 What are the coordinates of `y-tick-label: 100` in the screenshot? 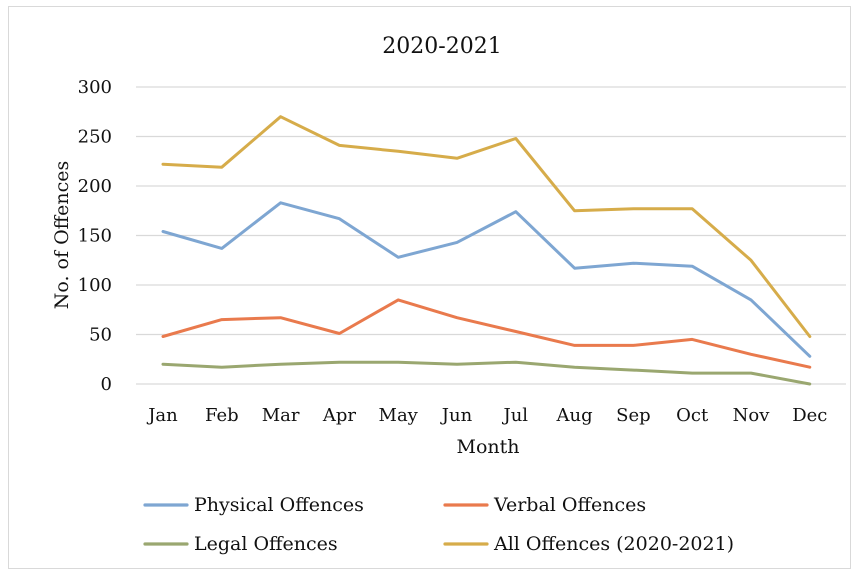 It's located at (95, 285).